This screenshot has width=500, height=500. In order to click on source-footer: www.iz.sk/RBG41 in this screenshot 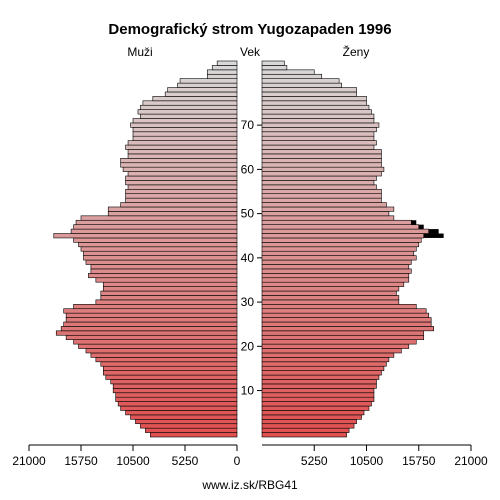, I will do `click(249, 485)`.